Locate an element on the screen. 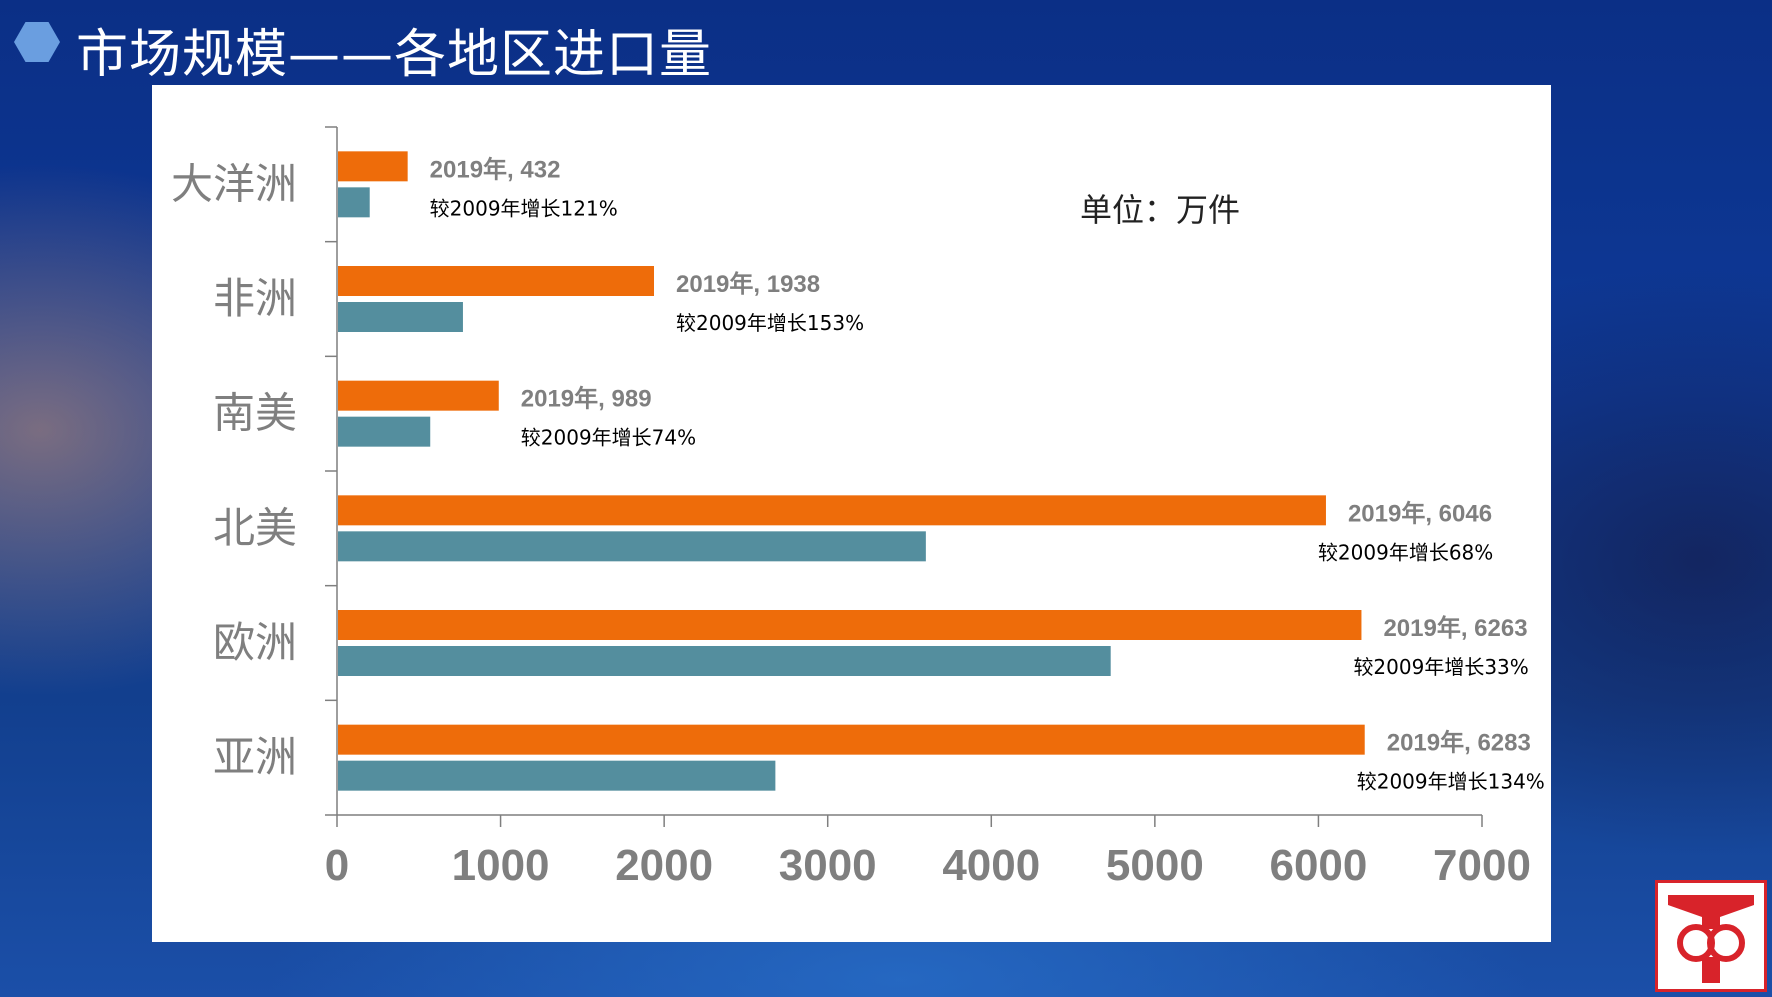 The width and height of the screenshot is (1772, 997). category-label: 欧洲 is located at coordinates (255, 642).